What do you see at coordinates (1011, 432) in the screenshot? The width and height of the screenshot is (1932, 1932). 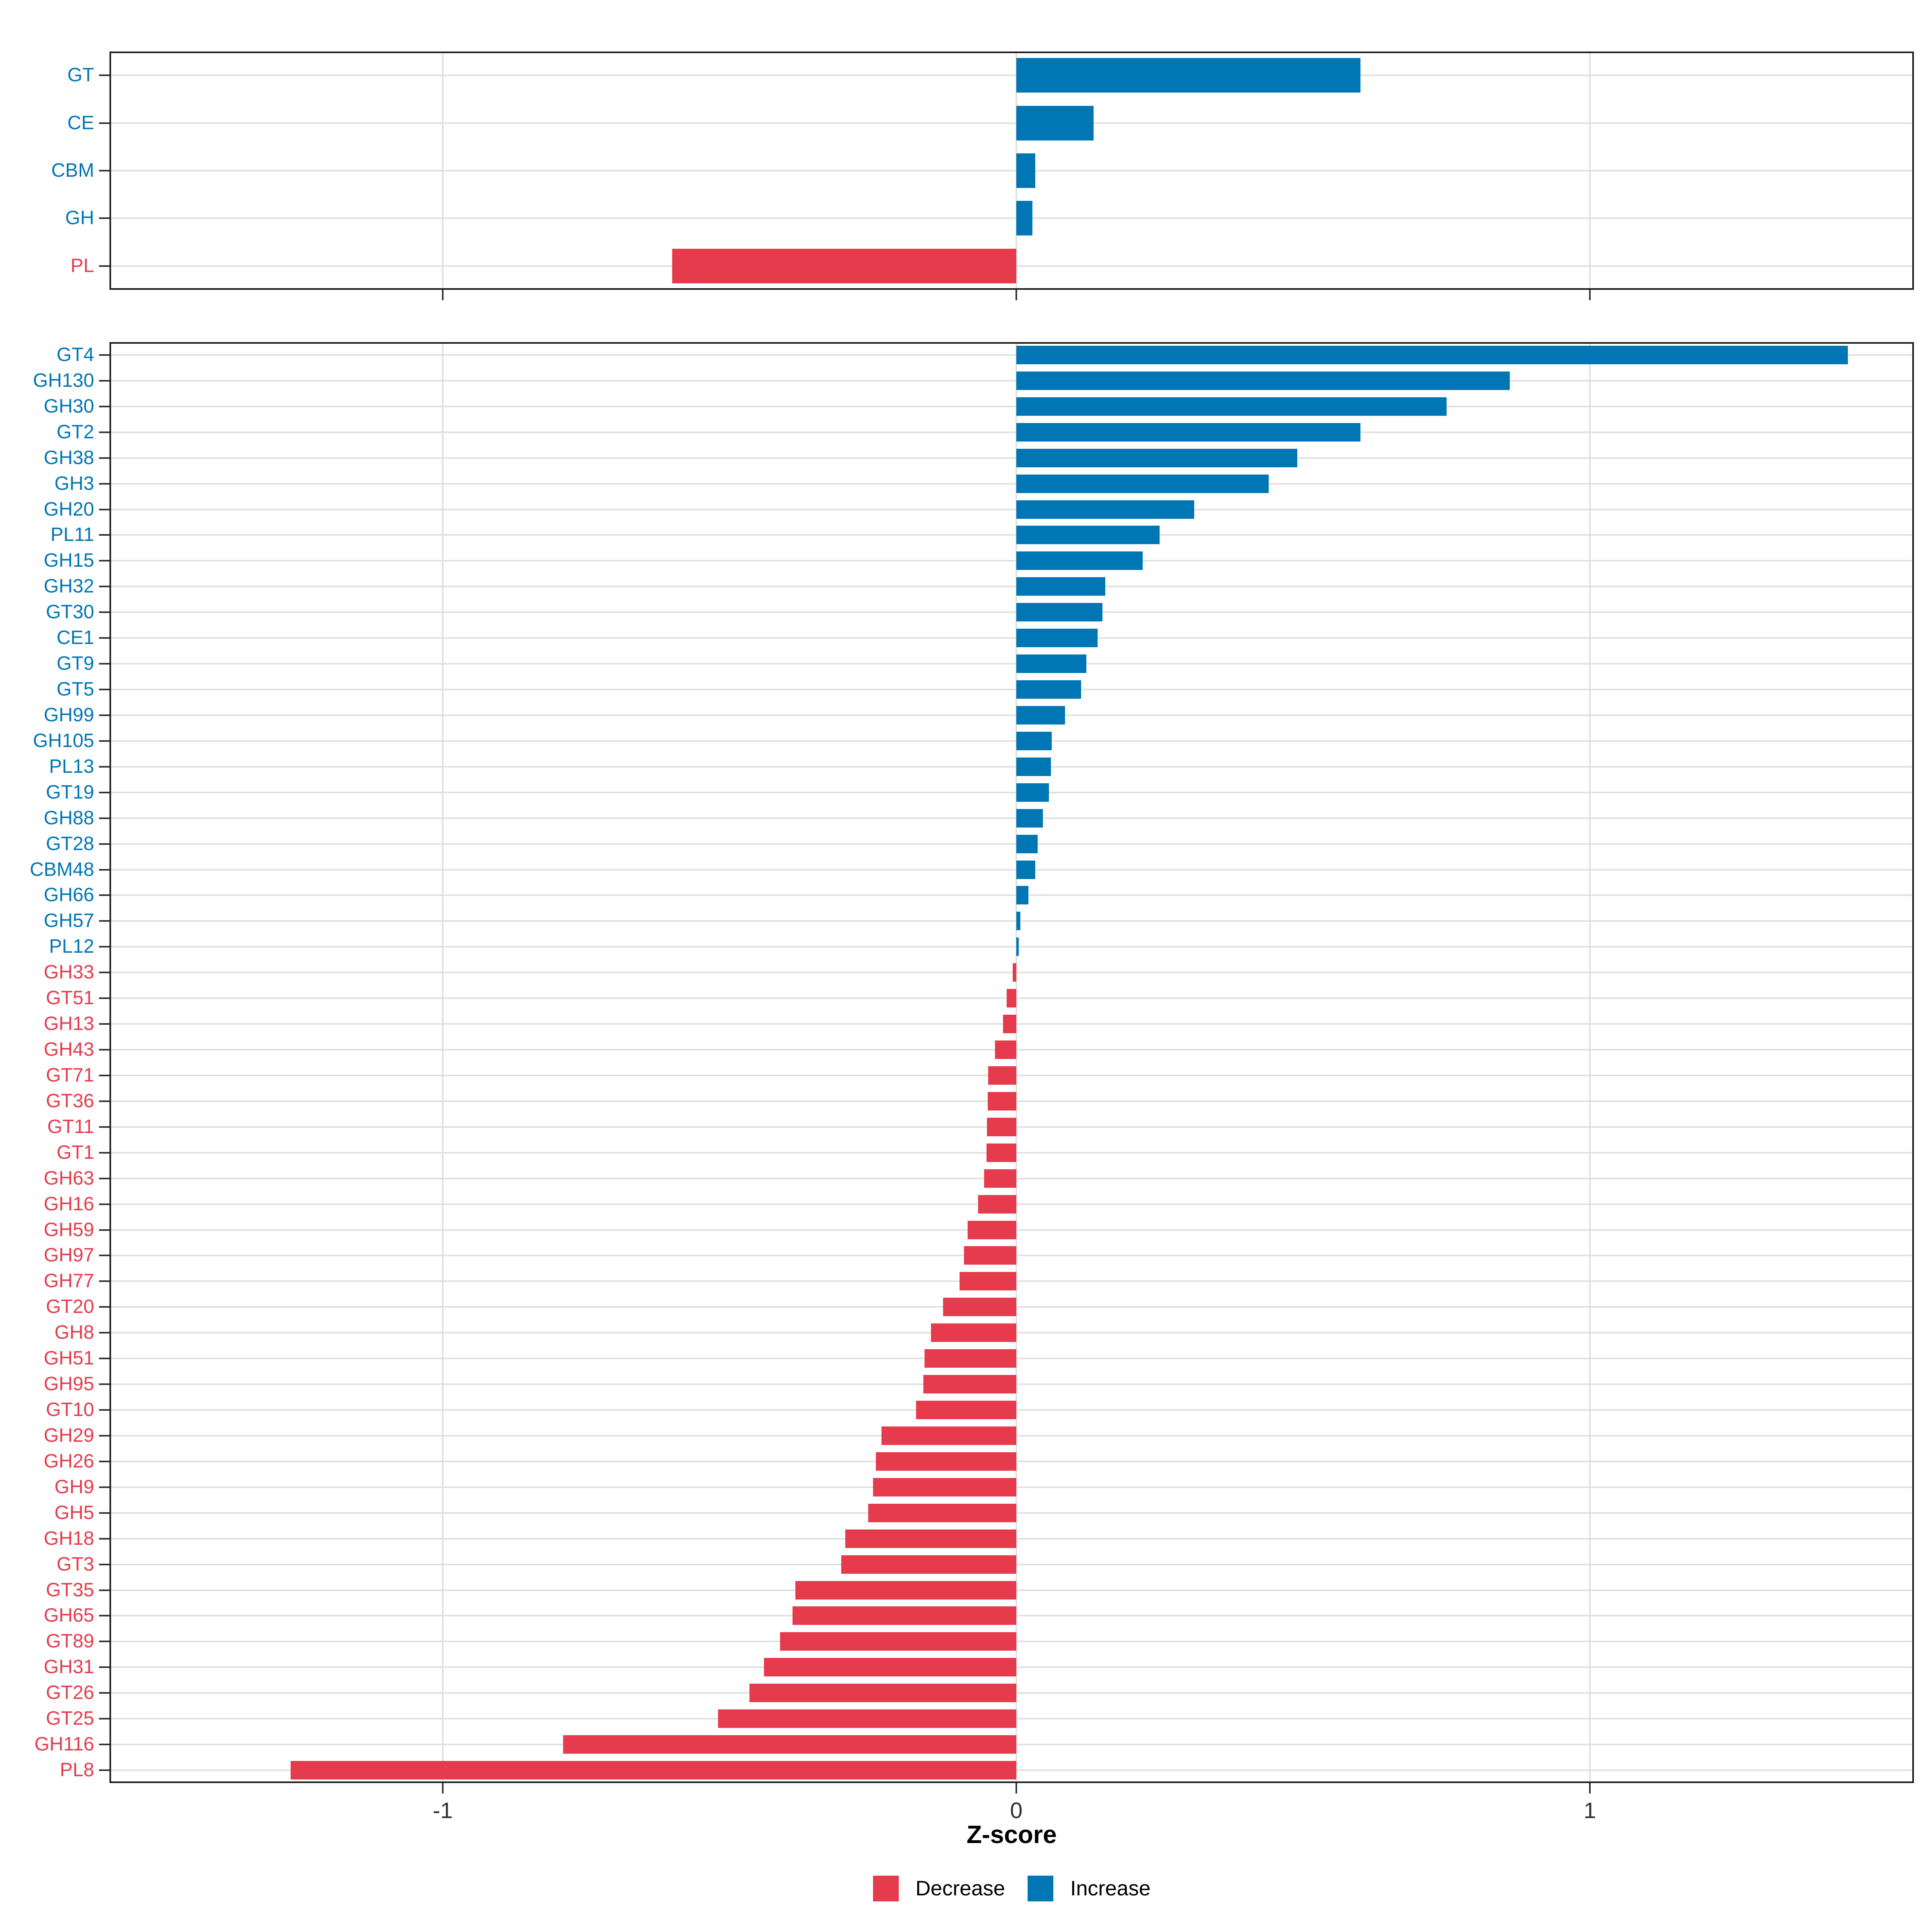 I see `row-gridline-GT2` at bounding box center [1011, 432].